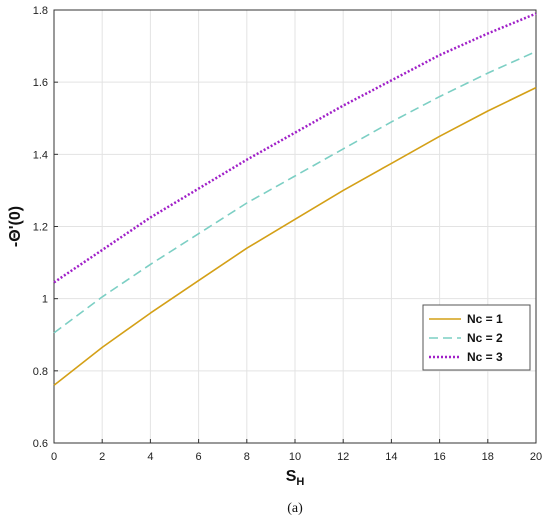  What do you see at coordinates (485, 319) in the screenshot?
I see `legend-label-1: Nc = 1` at bounding box center [485, 319].